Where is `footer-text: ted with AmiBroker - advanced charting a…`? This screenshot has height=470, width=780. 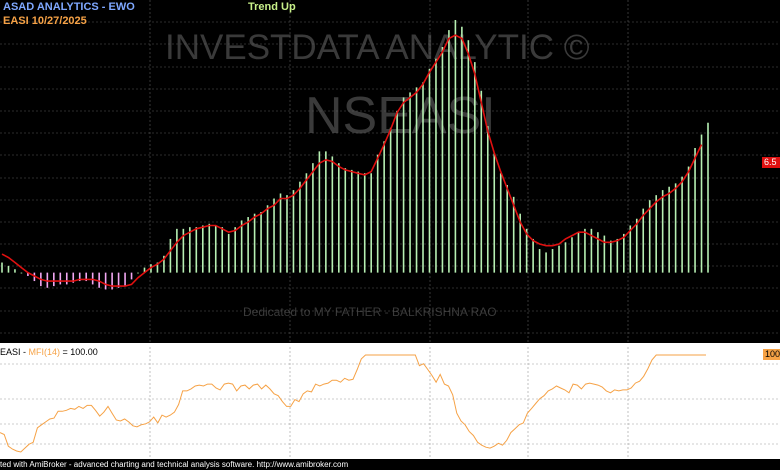 footer-text: ted with AmiBroker - advanced charting a… is located at coordinates (174, 464).